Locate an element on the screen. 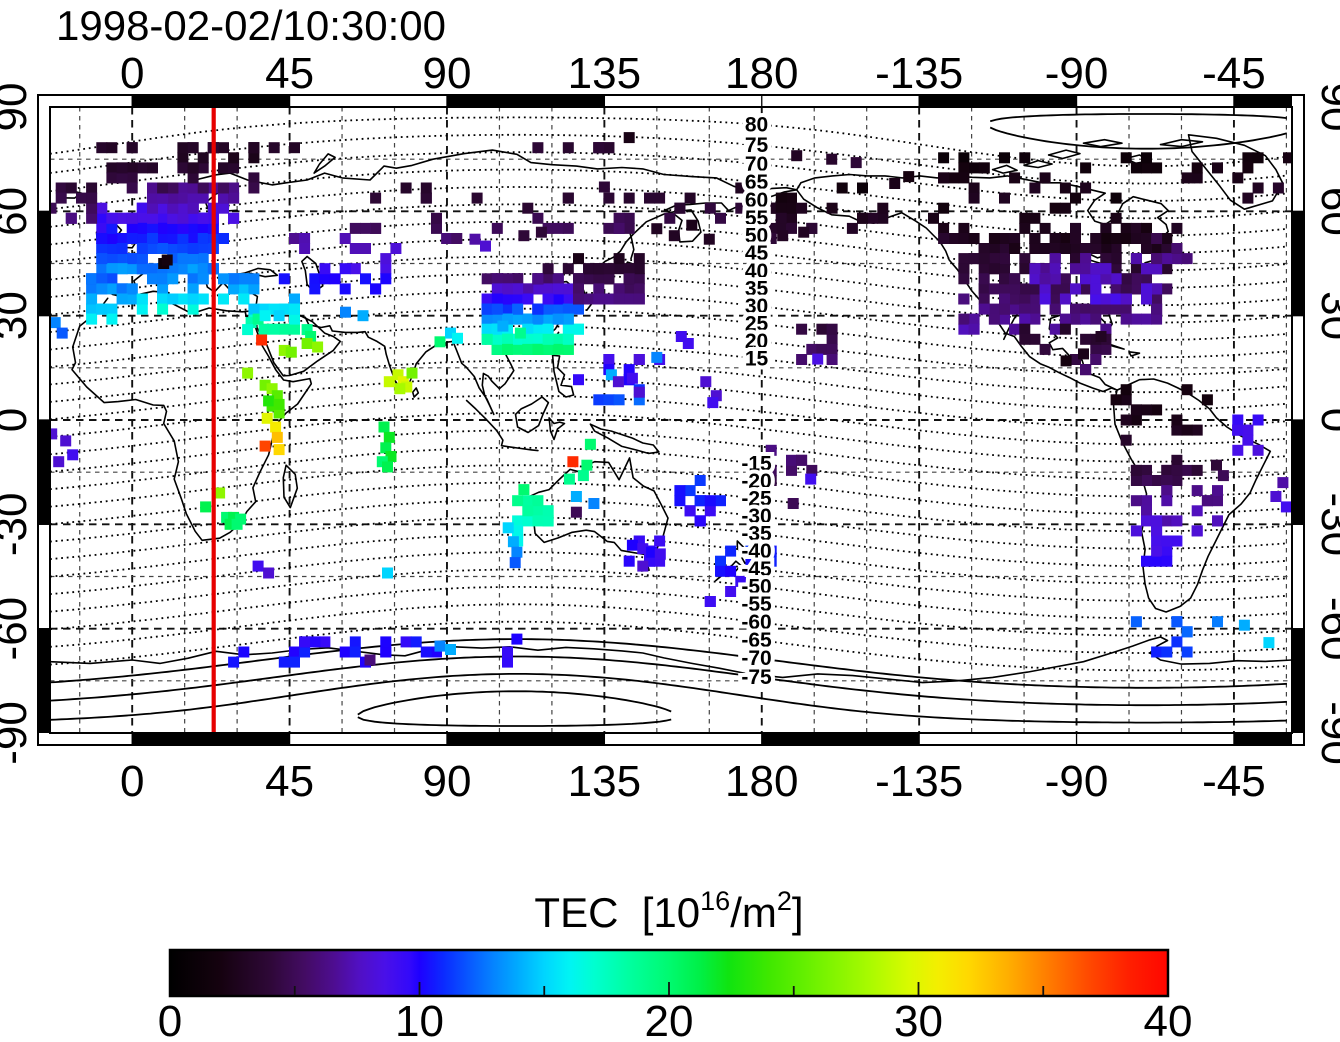 Image resolution: width=1340 pixels, height=1042 pixels. contour-label: -45 is located at coordinates (756, 569).